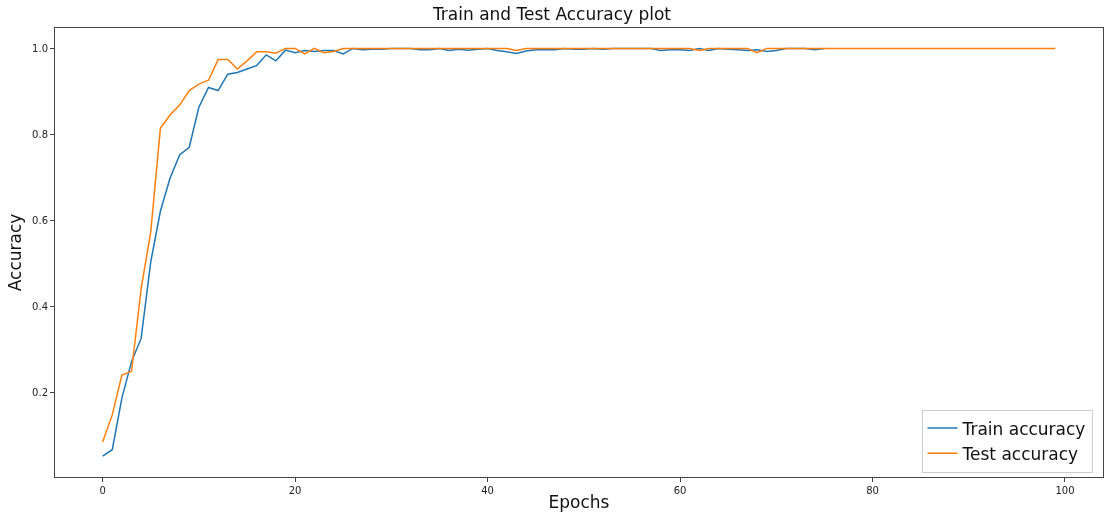 This screenshot has width=1104, height=512. What do you see at coordinates (872, 490) in the screenshot?
I see `x-tick-label: 80` at bounding box center [872, 490].